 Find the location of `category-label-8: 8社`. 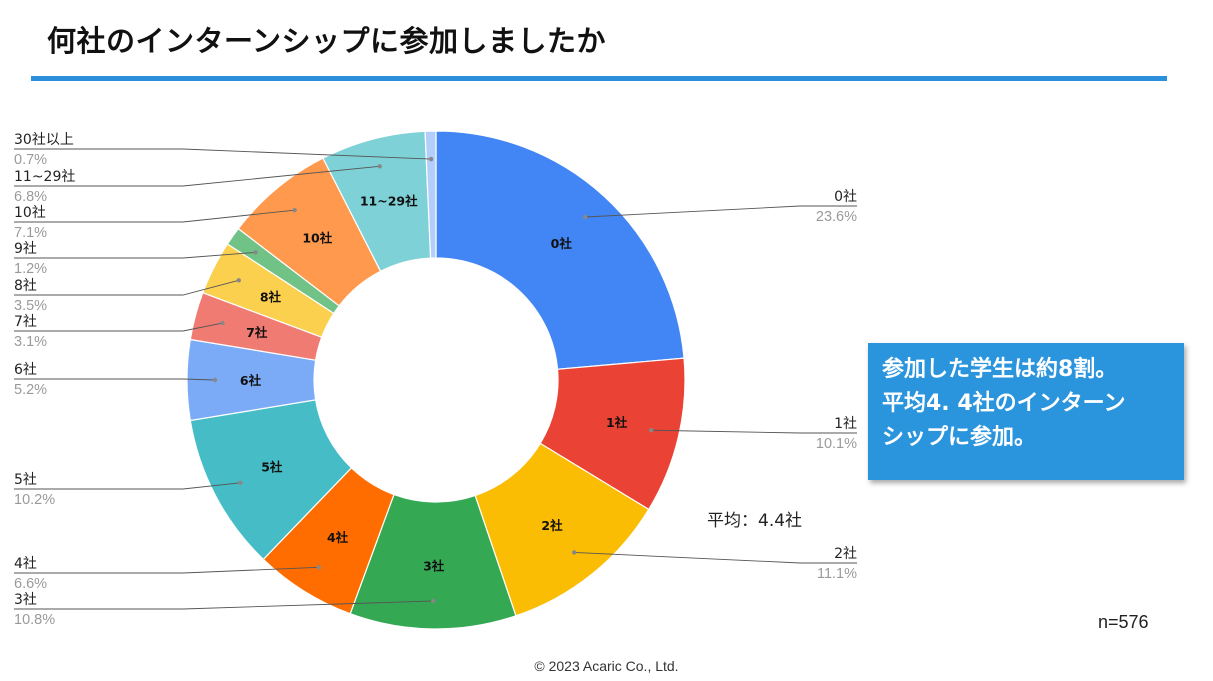

category-label-8: 8社 is located at coordinates (25, 286).